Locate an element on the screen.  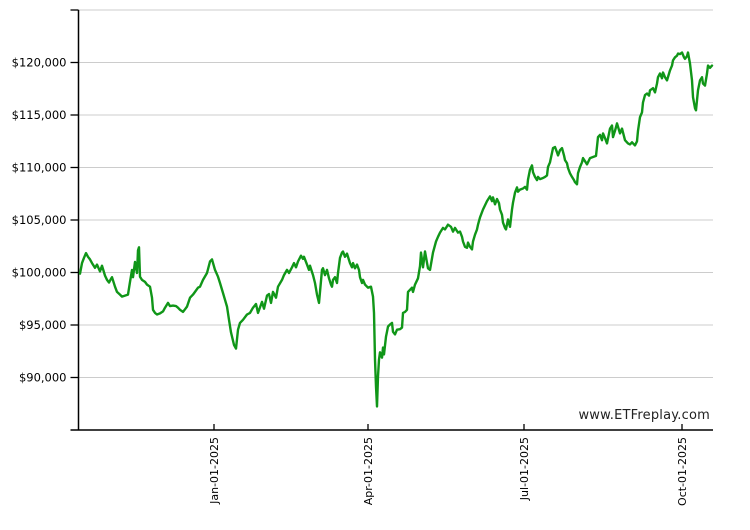
y-axis-label: $110,000 is located at coordinates (39, 168).